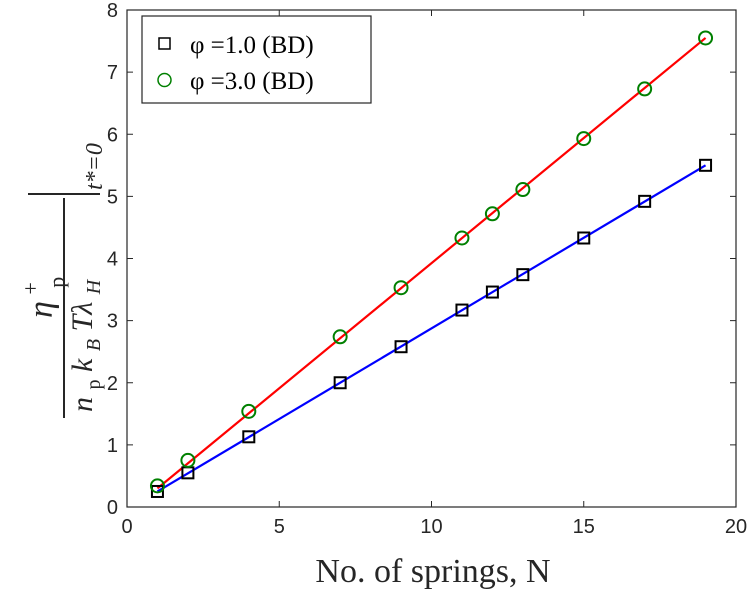 Image resolution: width=747 pixels, height=592 pixels. I want to click on legend: φ =1.0 (BD) φ =3.0 (BD), so click(256, 59).